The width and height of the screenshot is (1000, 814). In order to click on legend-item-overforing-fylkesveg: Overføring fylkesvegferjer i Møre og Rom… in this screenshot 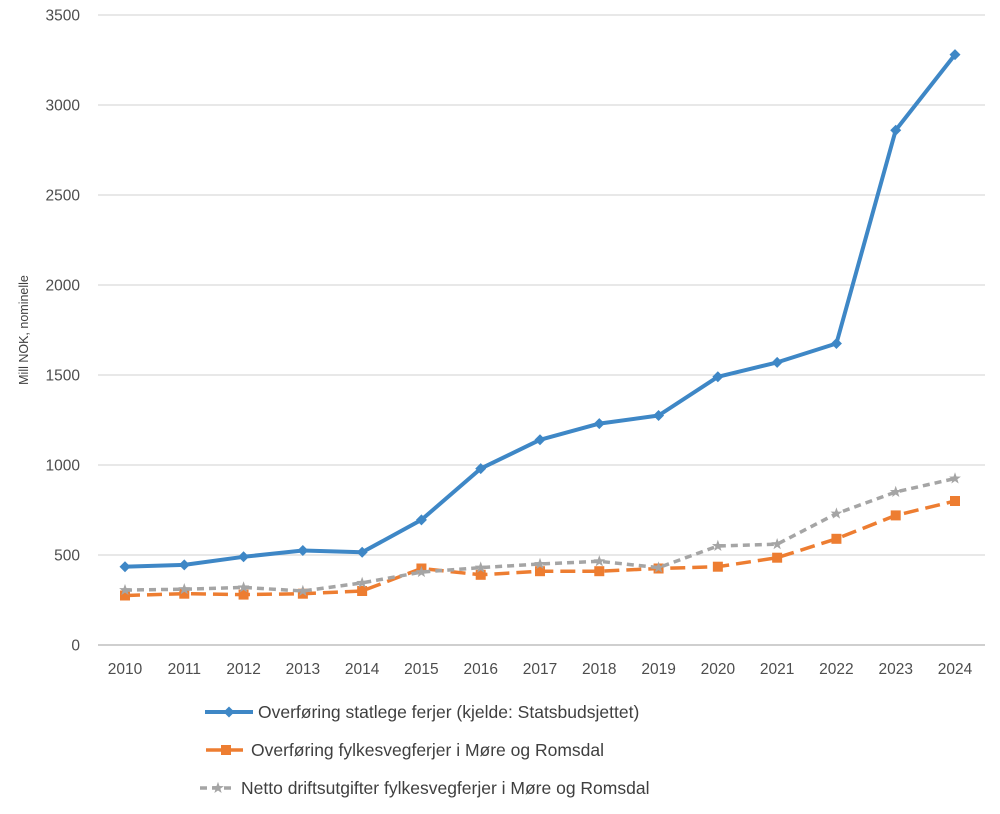, I will do `click(424, 750)`.